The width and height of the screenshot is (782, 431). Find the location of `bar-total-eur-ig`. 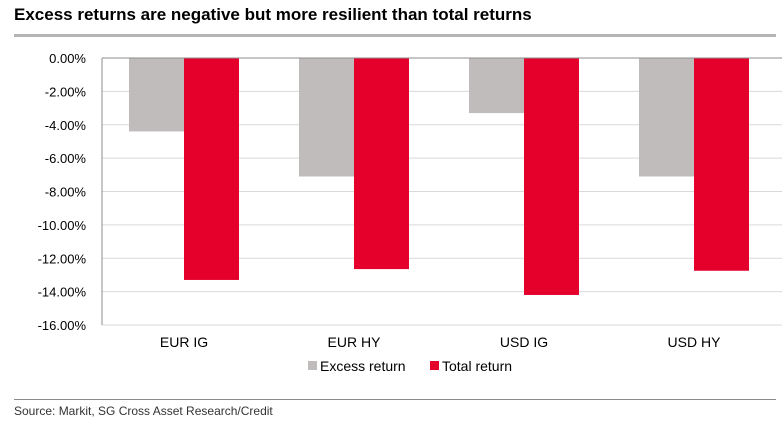

bar-total-eur-ig is located at coordinates (211, 169).